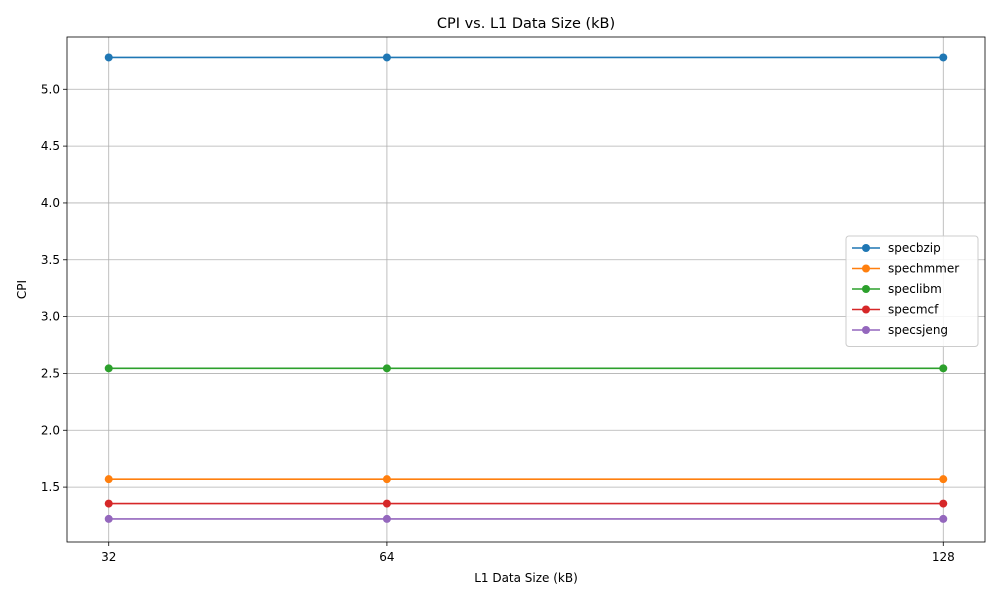 This screenshot has width=1000, height=600. I want to click on series-speclibm, so click(526, 368).